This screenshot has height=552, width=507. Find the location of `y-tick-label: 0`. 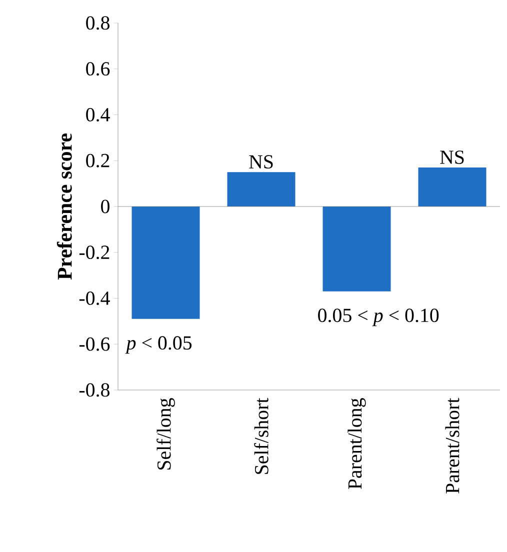

y-tick-label: 0 is located at coordinates (105, 207).